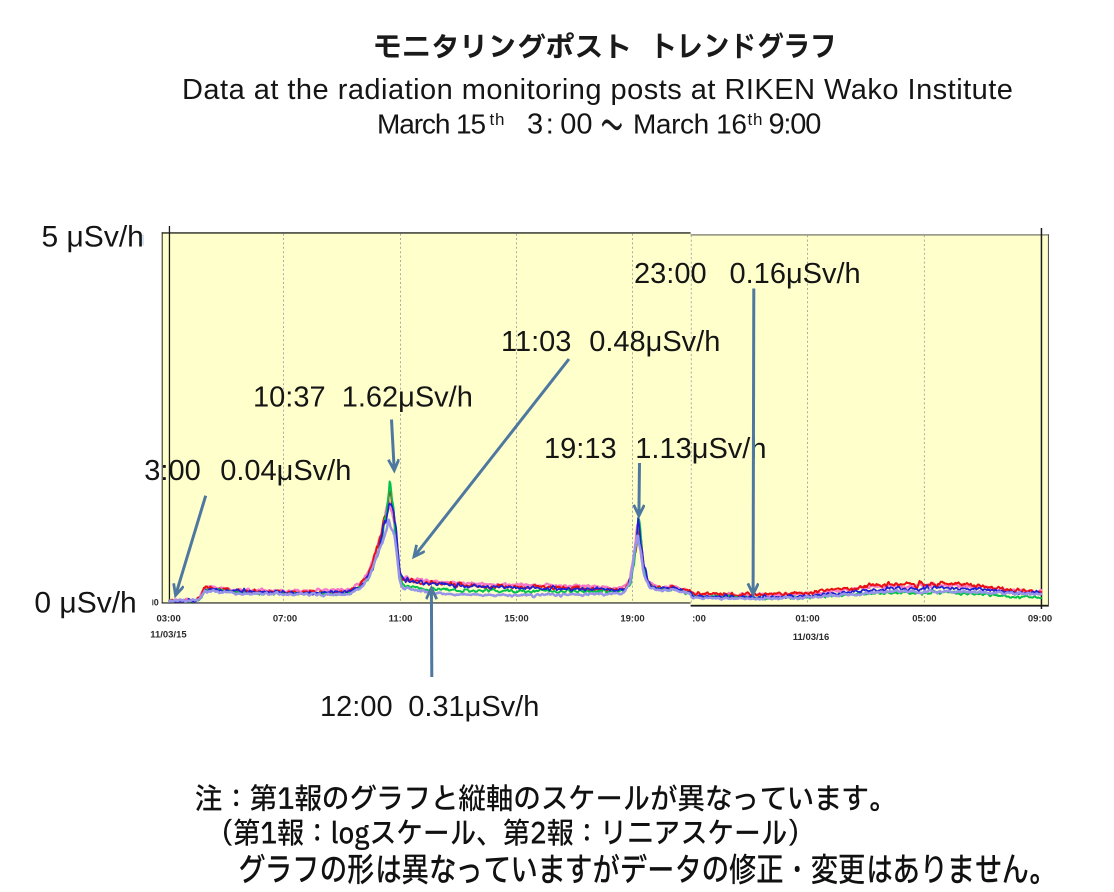 The image size is (1114, 892). I want to click on svg-text: 11/03/16, so click(811, 637).